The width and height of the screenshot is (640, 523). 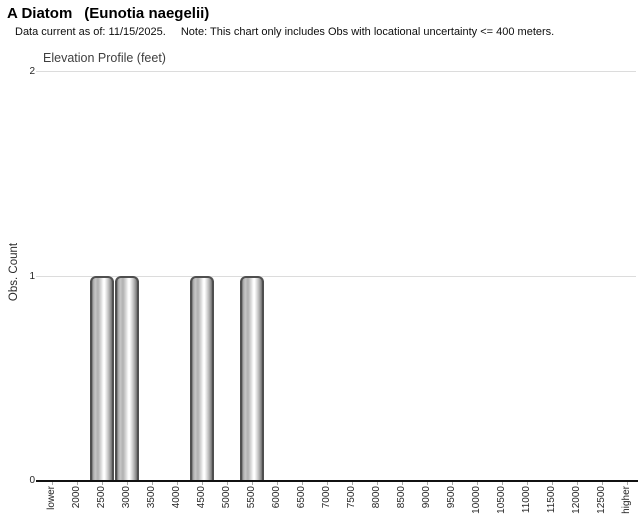 I want to click on x-tick-label: 6000, so click(x=276, y=497).